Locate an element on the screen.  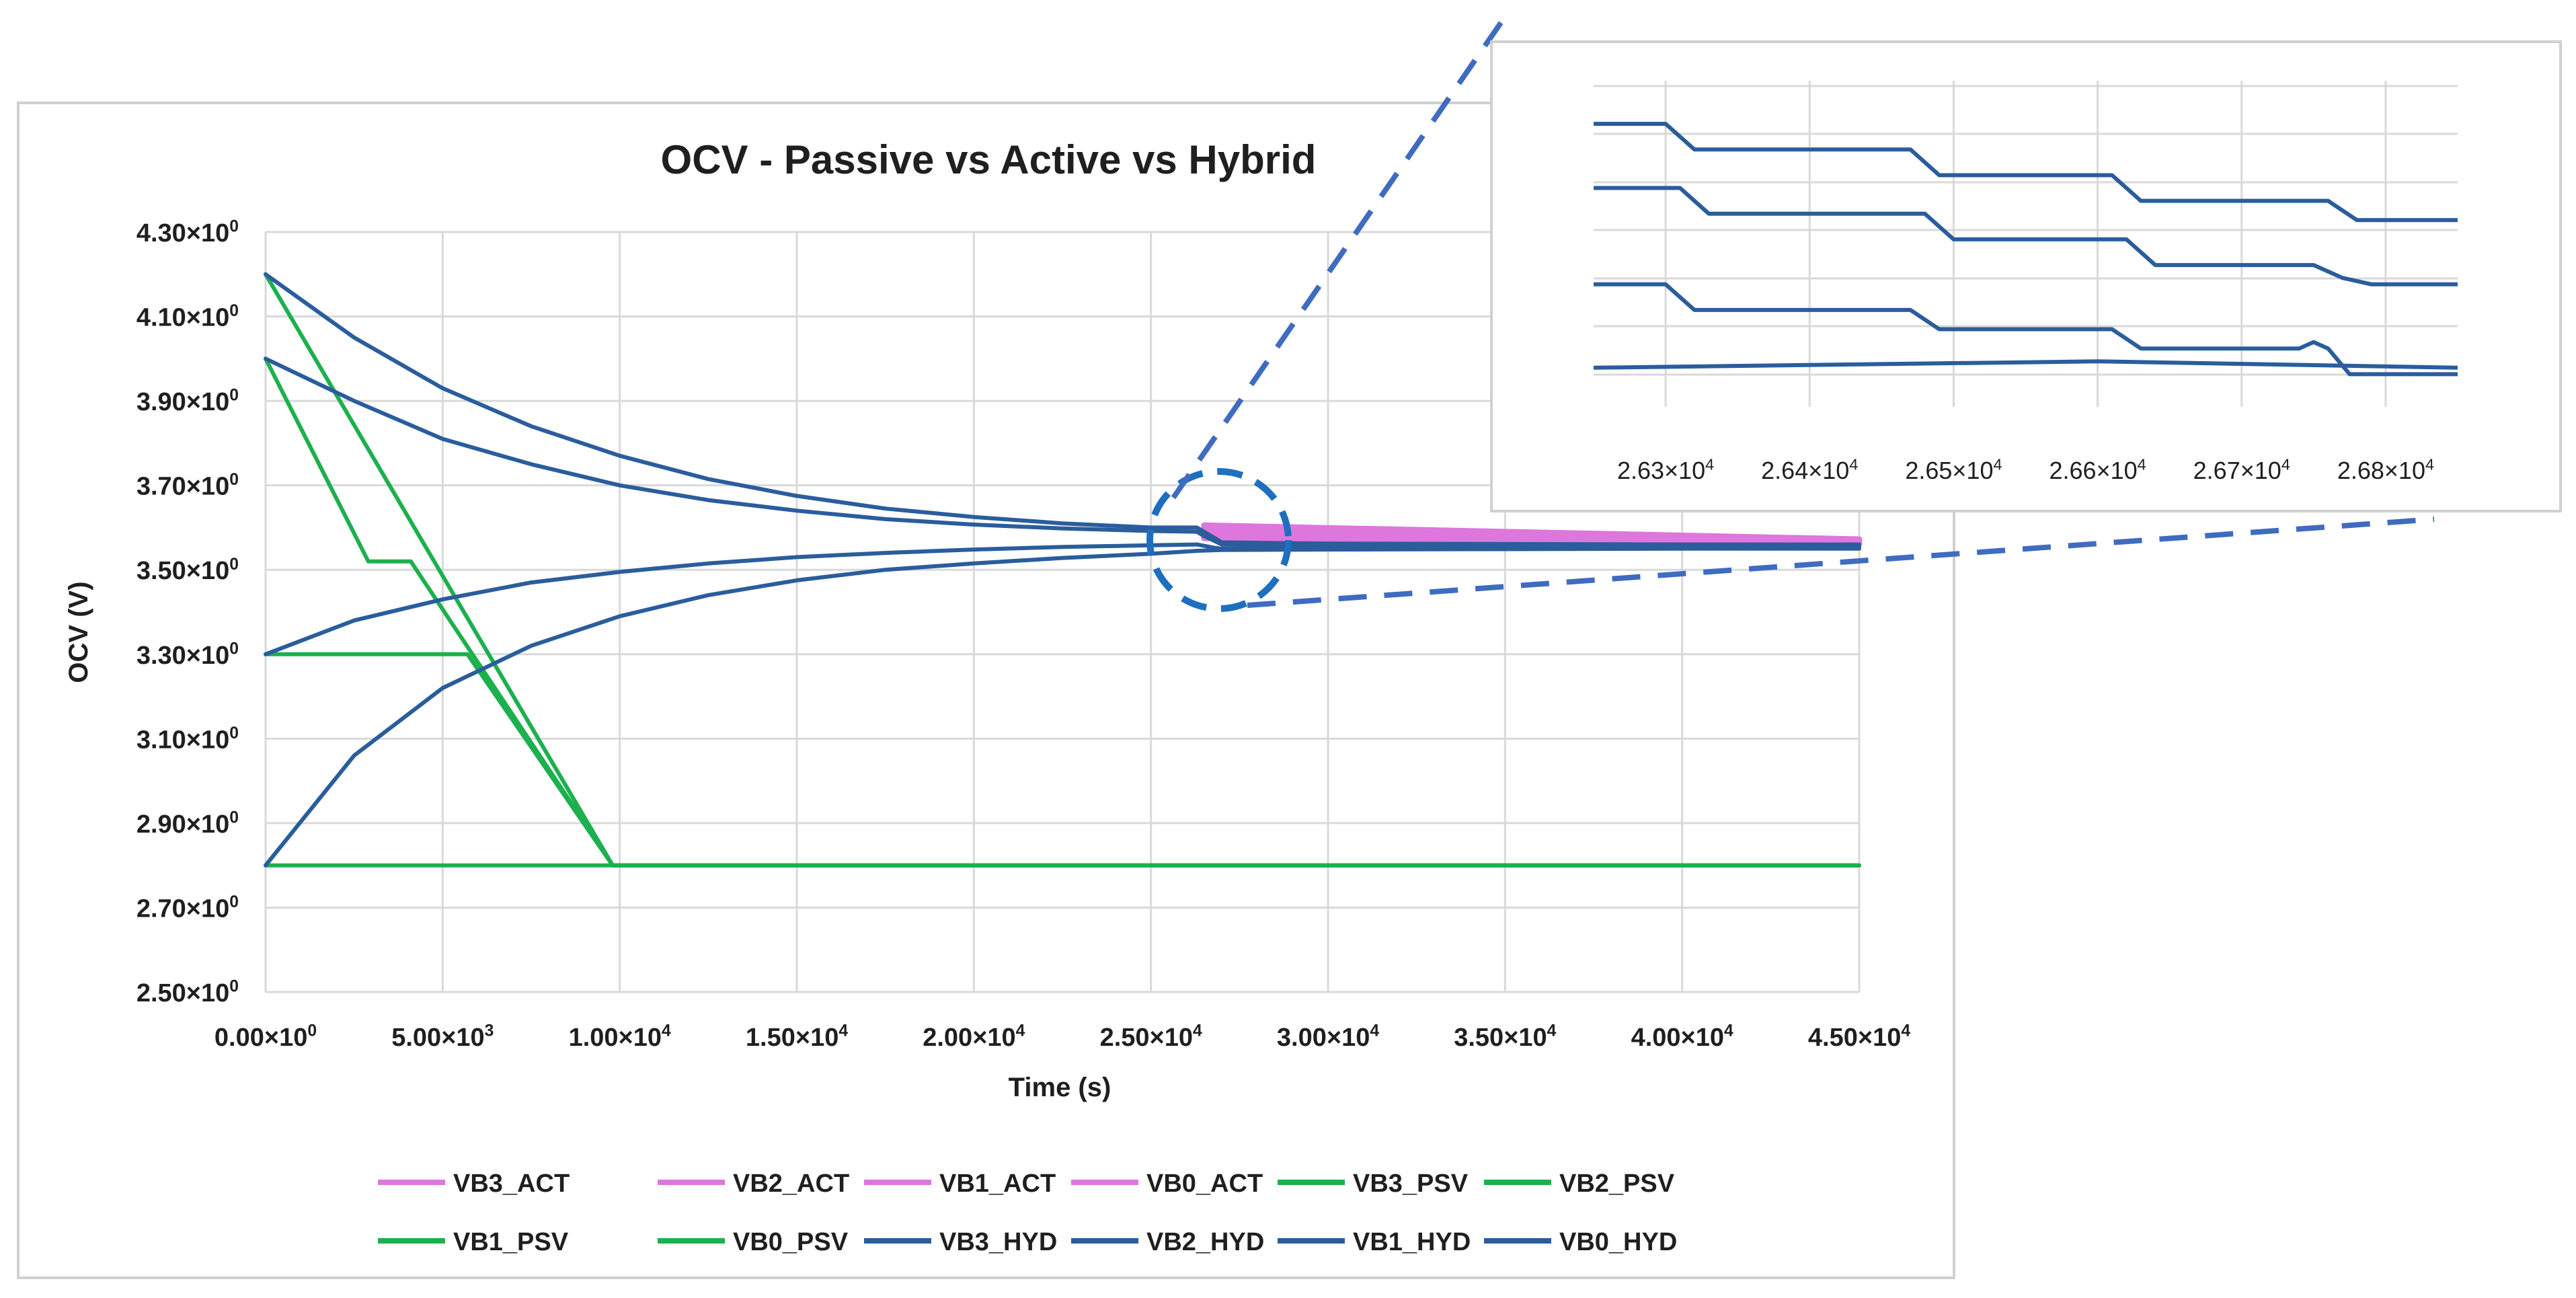
legend-label: VB1_HYD is located at coordinates (1412, 1242).